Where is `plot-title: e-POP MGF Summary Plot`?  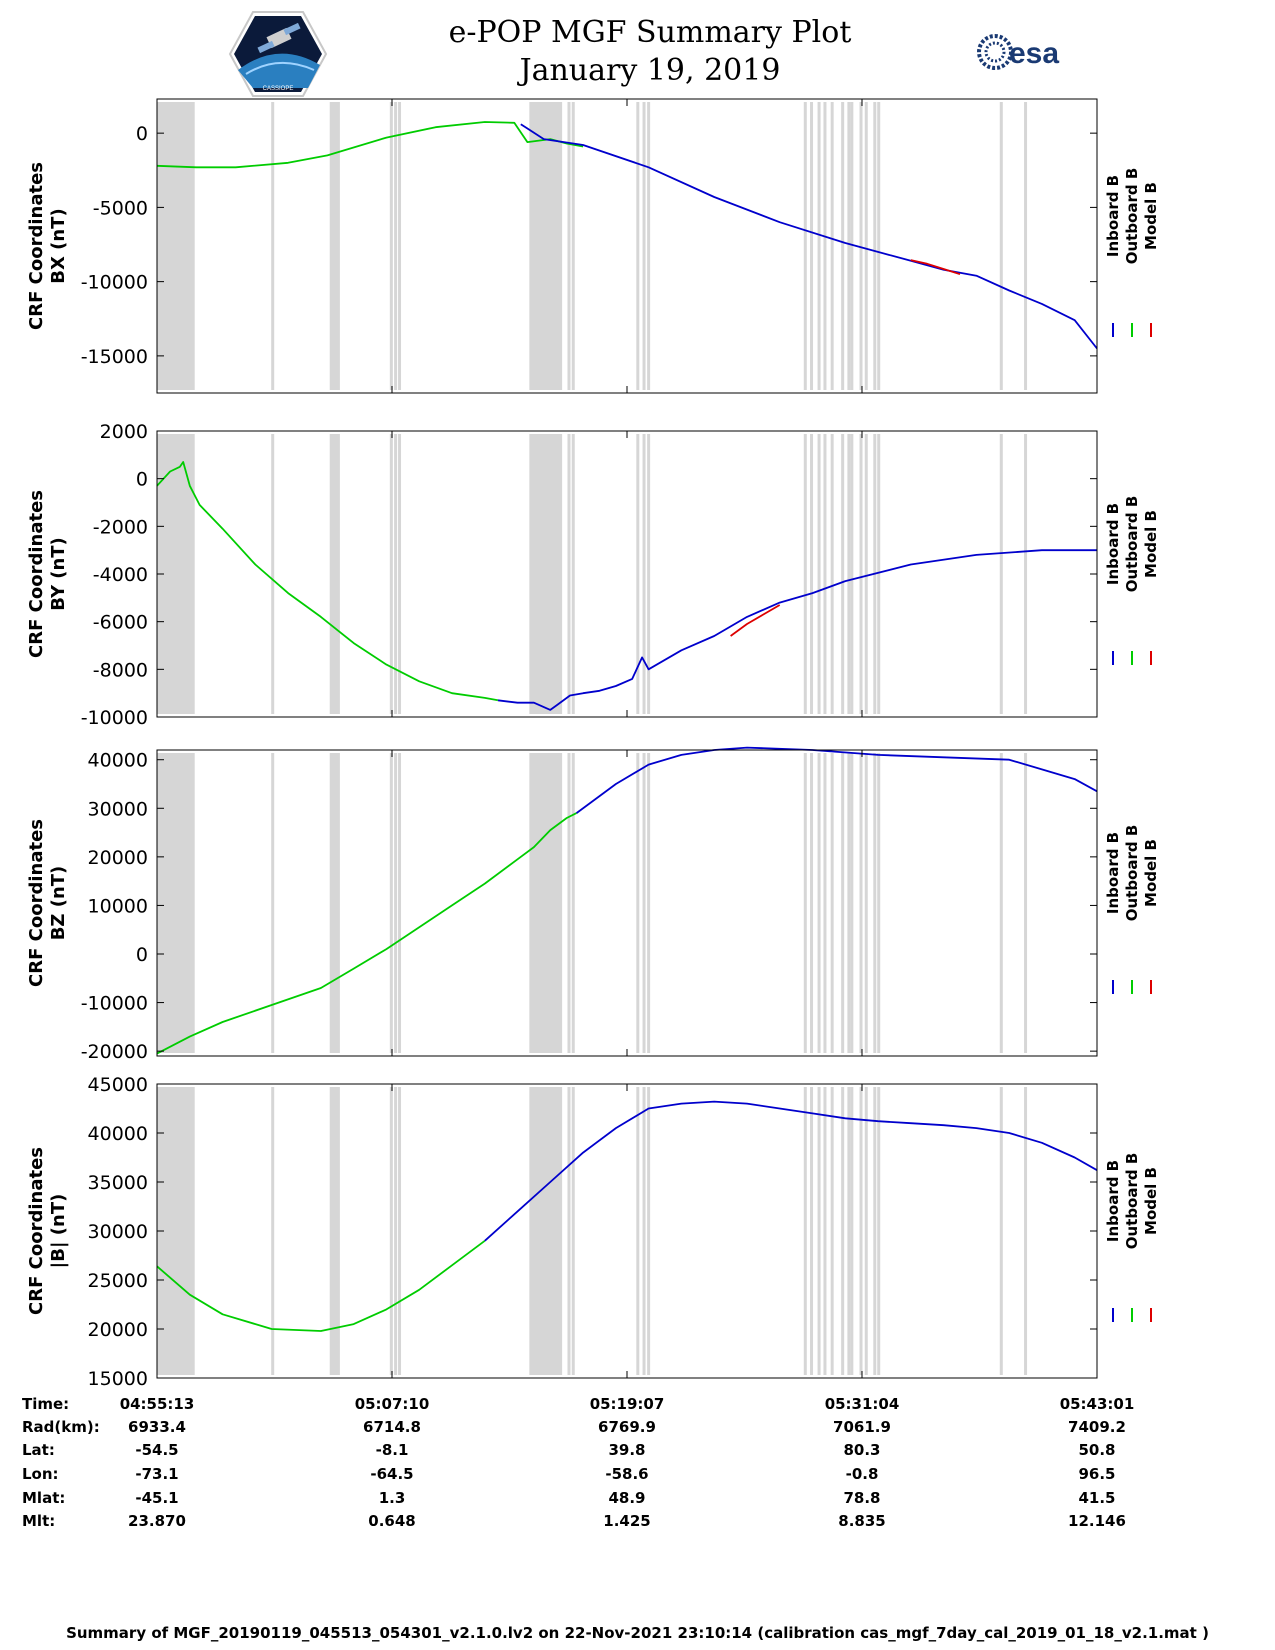
plot-title: e-POP MGF Summary Plot is located at coordinates (650, 32).